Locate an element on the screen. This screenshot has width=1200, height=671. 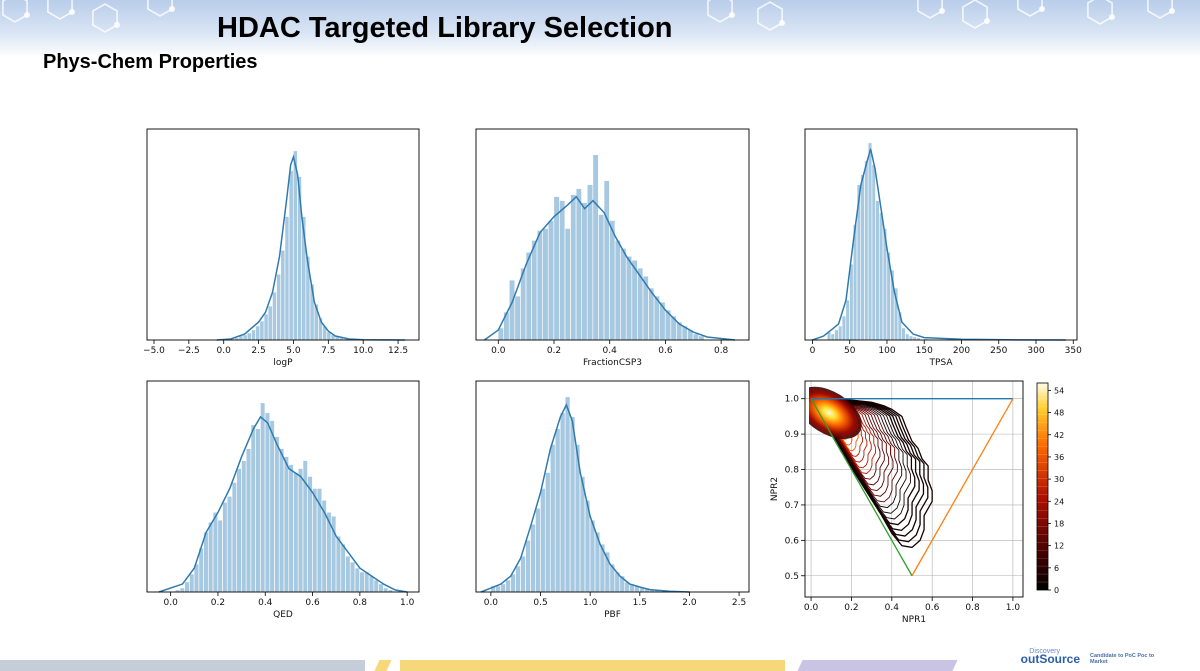
triangle-left-edge is located at coordinates (861, 487).